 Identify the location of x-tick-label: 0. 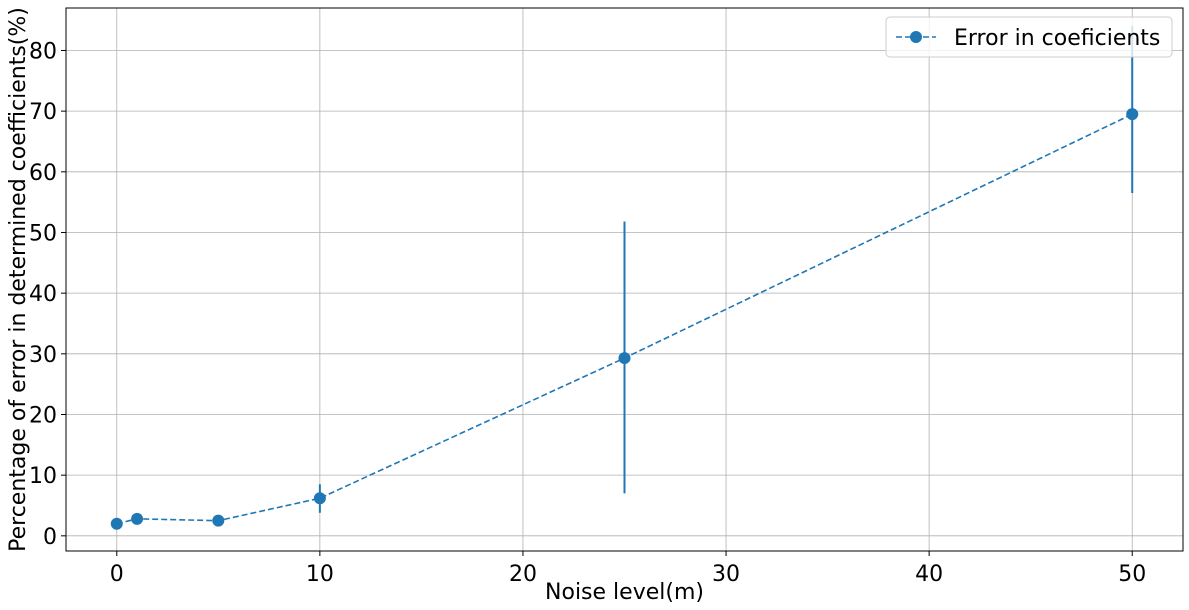
(117, 574).